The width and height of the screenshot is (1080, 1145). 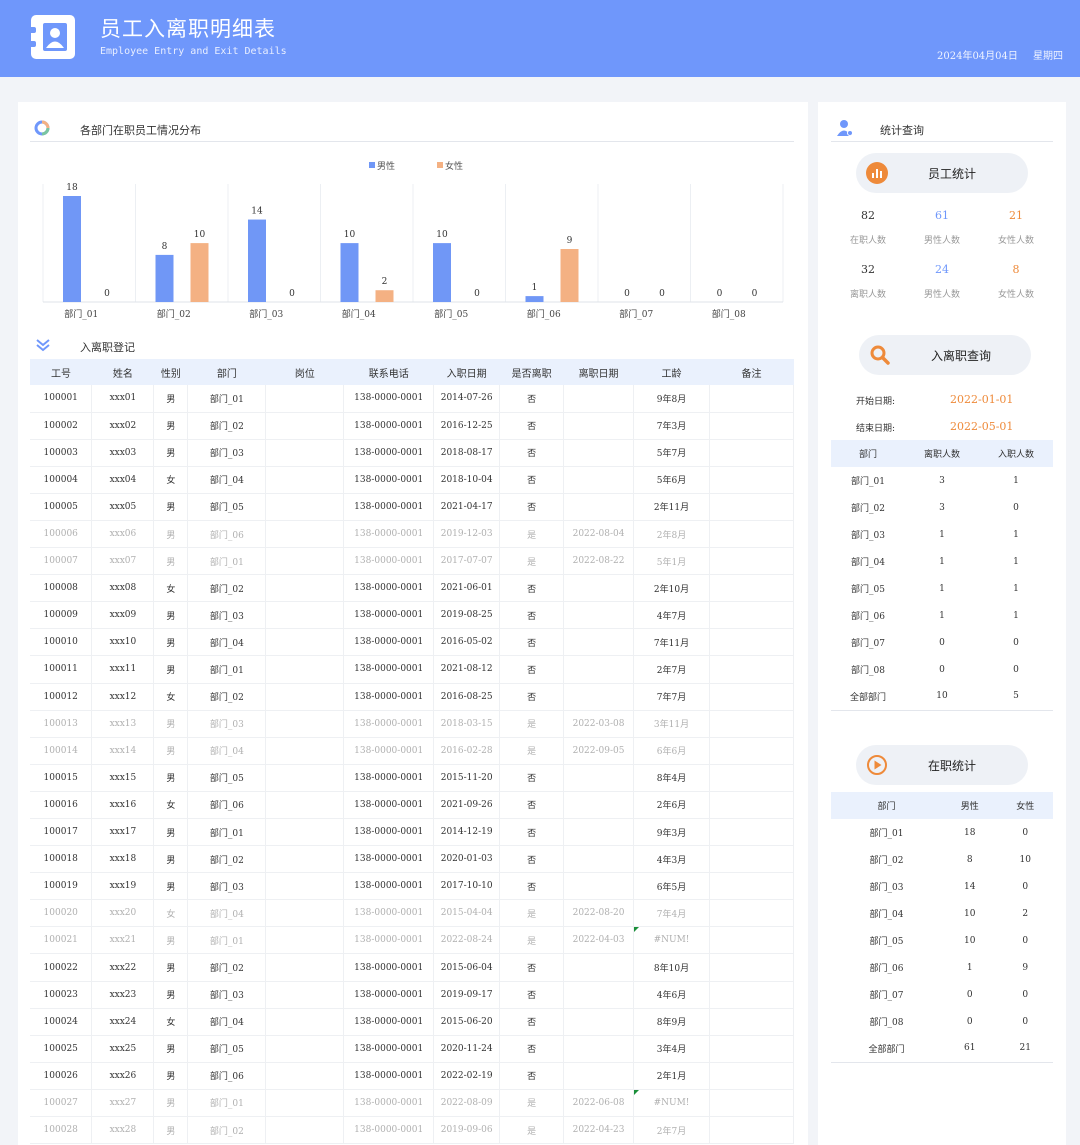 What do you see at coordinates (982, 426) in the screenshot?
I see `end-date-input: 2022-05-01` at bounding box center [982, 426].